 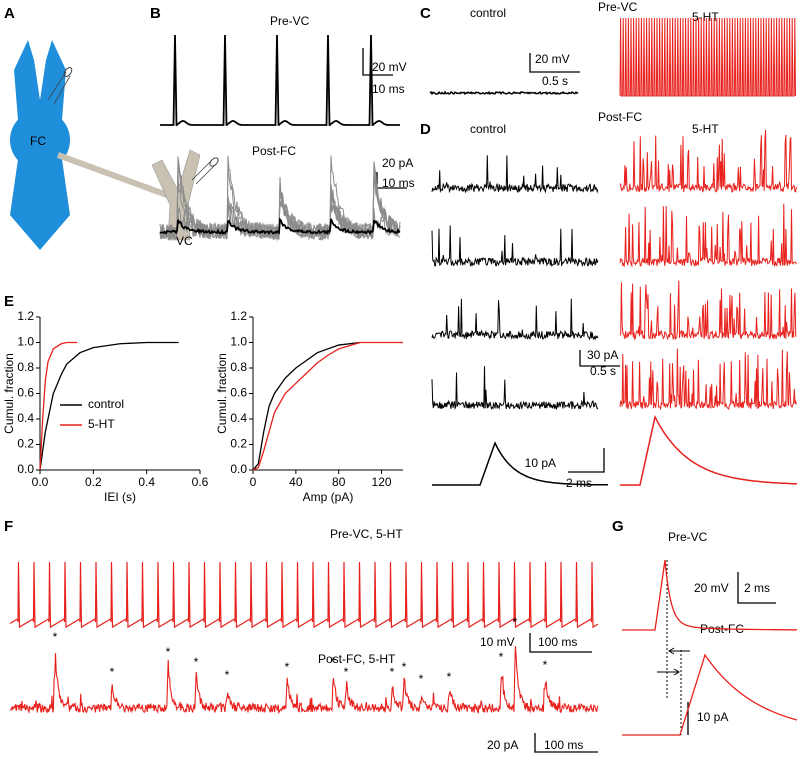 I want to click on y-tick-label: 0.2, so click(x=238, y=444).